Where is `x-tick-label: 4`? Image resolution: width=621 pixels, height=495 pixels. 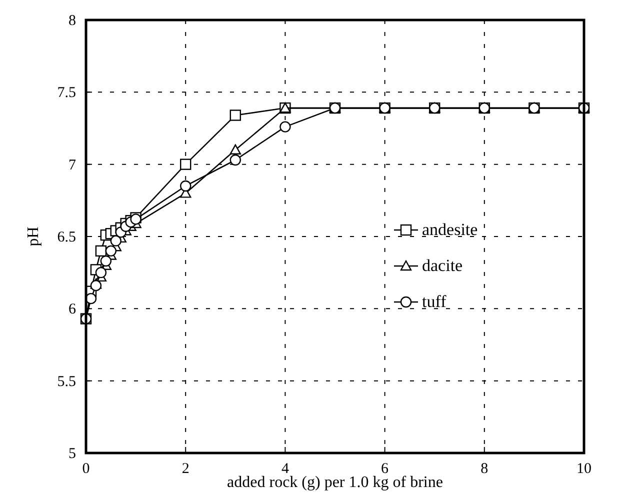
x-tick-label: 4 is located at coordinates (285, 469).